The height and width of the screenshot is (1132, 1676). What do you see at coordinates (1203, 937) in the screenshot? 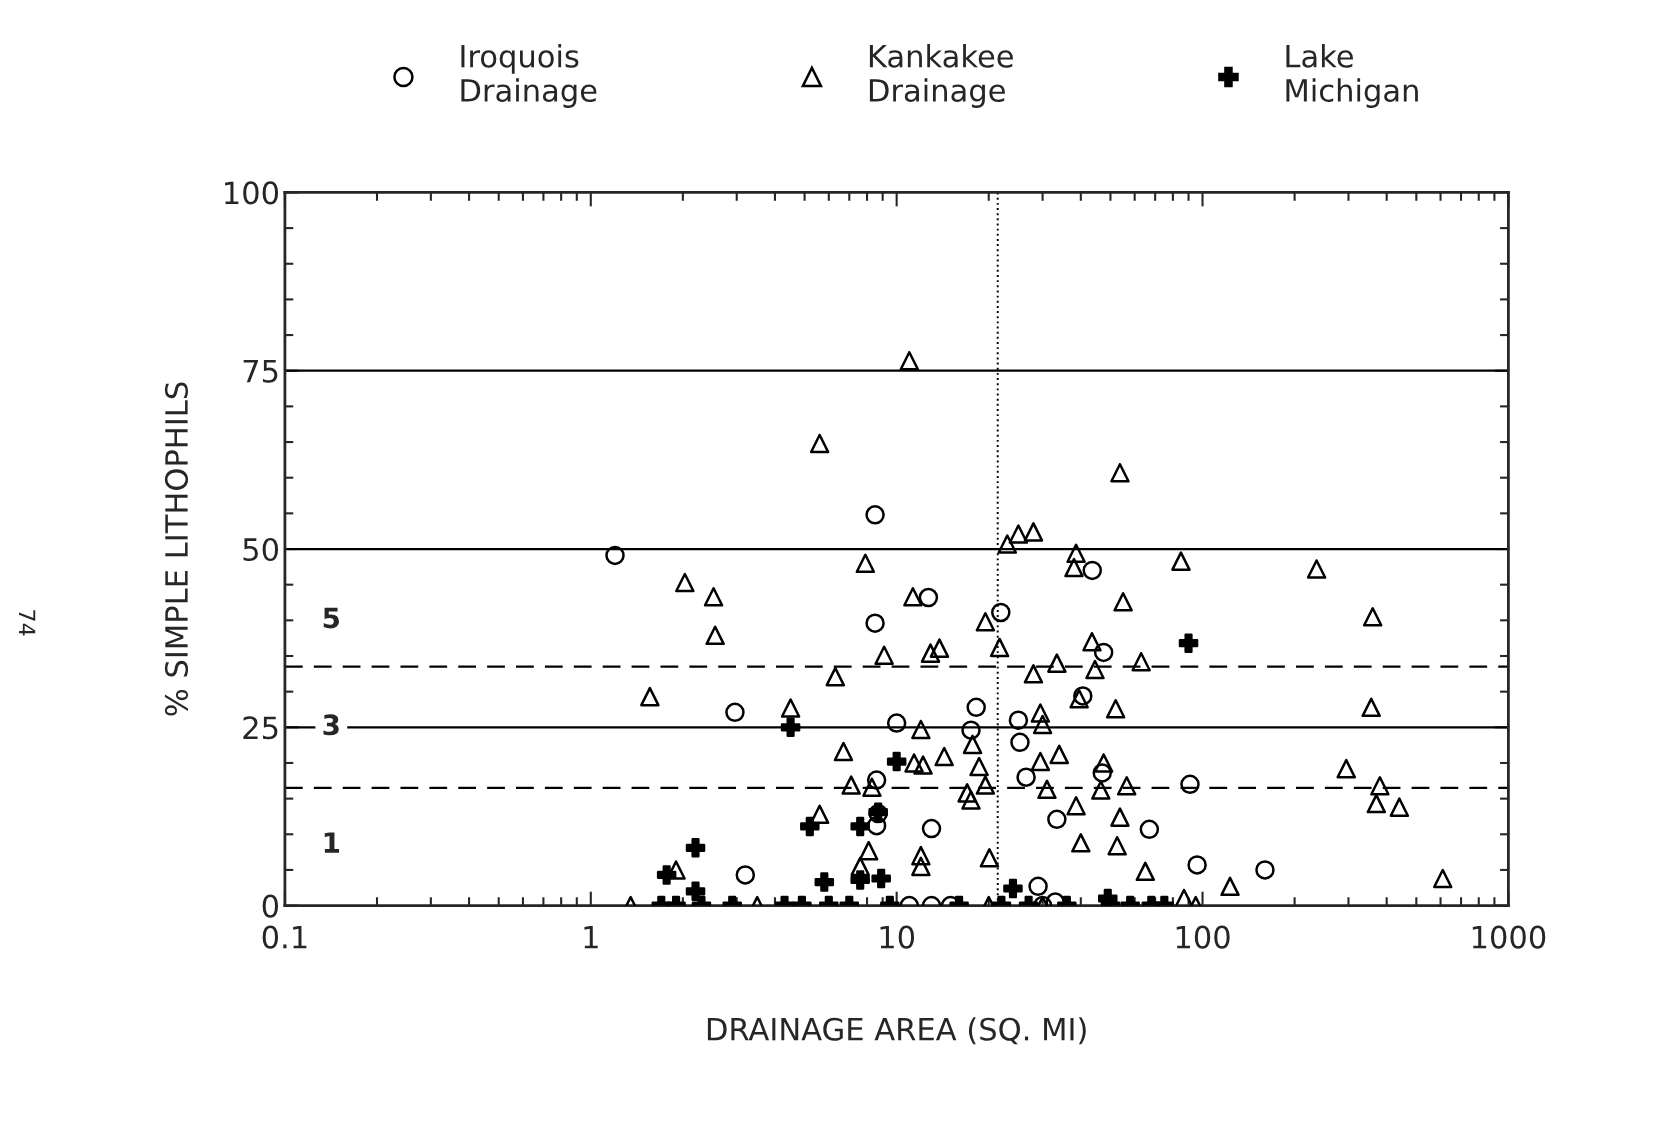
I see `x-tick-label: 100` at bounding box center [1203, 937].